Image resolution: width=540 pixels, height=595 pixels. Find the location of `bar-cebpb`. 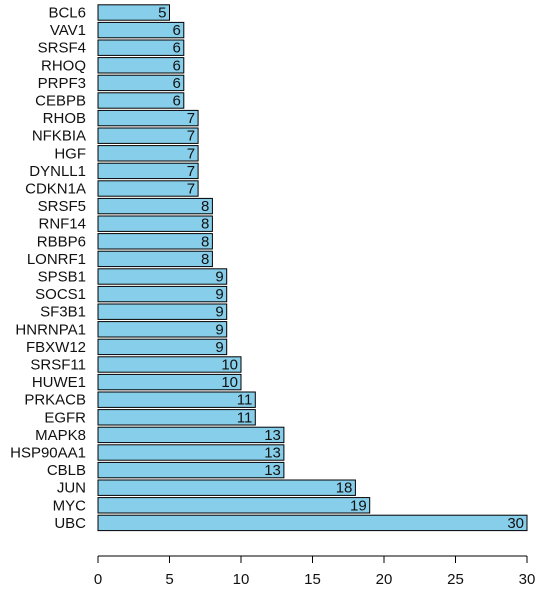

bar-cebpb is located at coordinates (141, 100).